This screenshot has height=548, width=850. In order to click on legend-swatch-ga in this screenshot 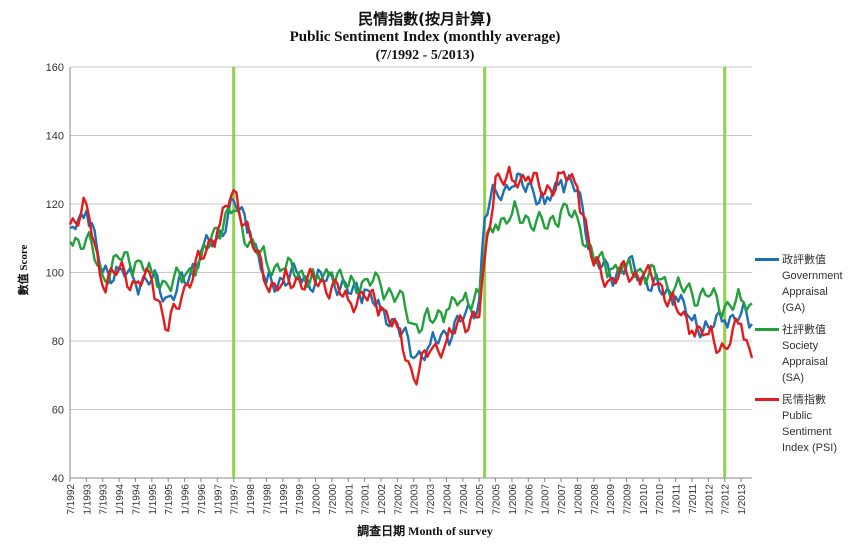, I will do `click(767, 259)`.